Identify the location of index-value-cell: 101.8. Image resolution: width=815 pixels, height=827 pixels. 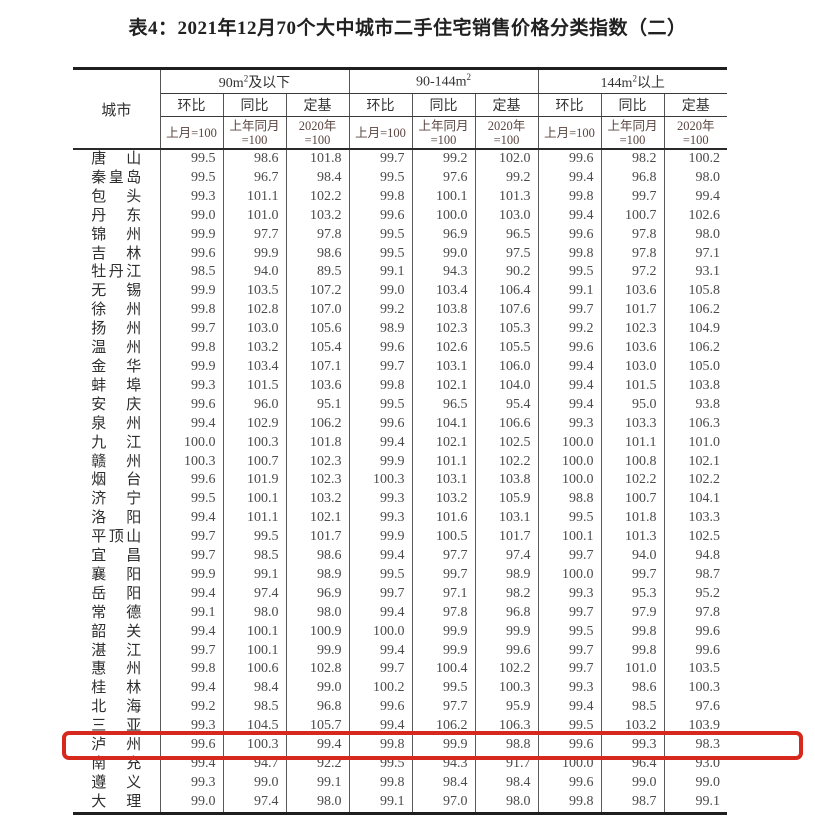
(632, 519).